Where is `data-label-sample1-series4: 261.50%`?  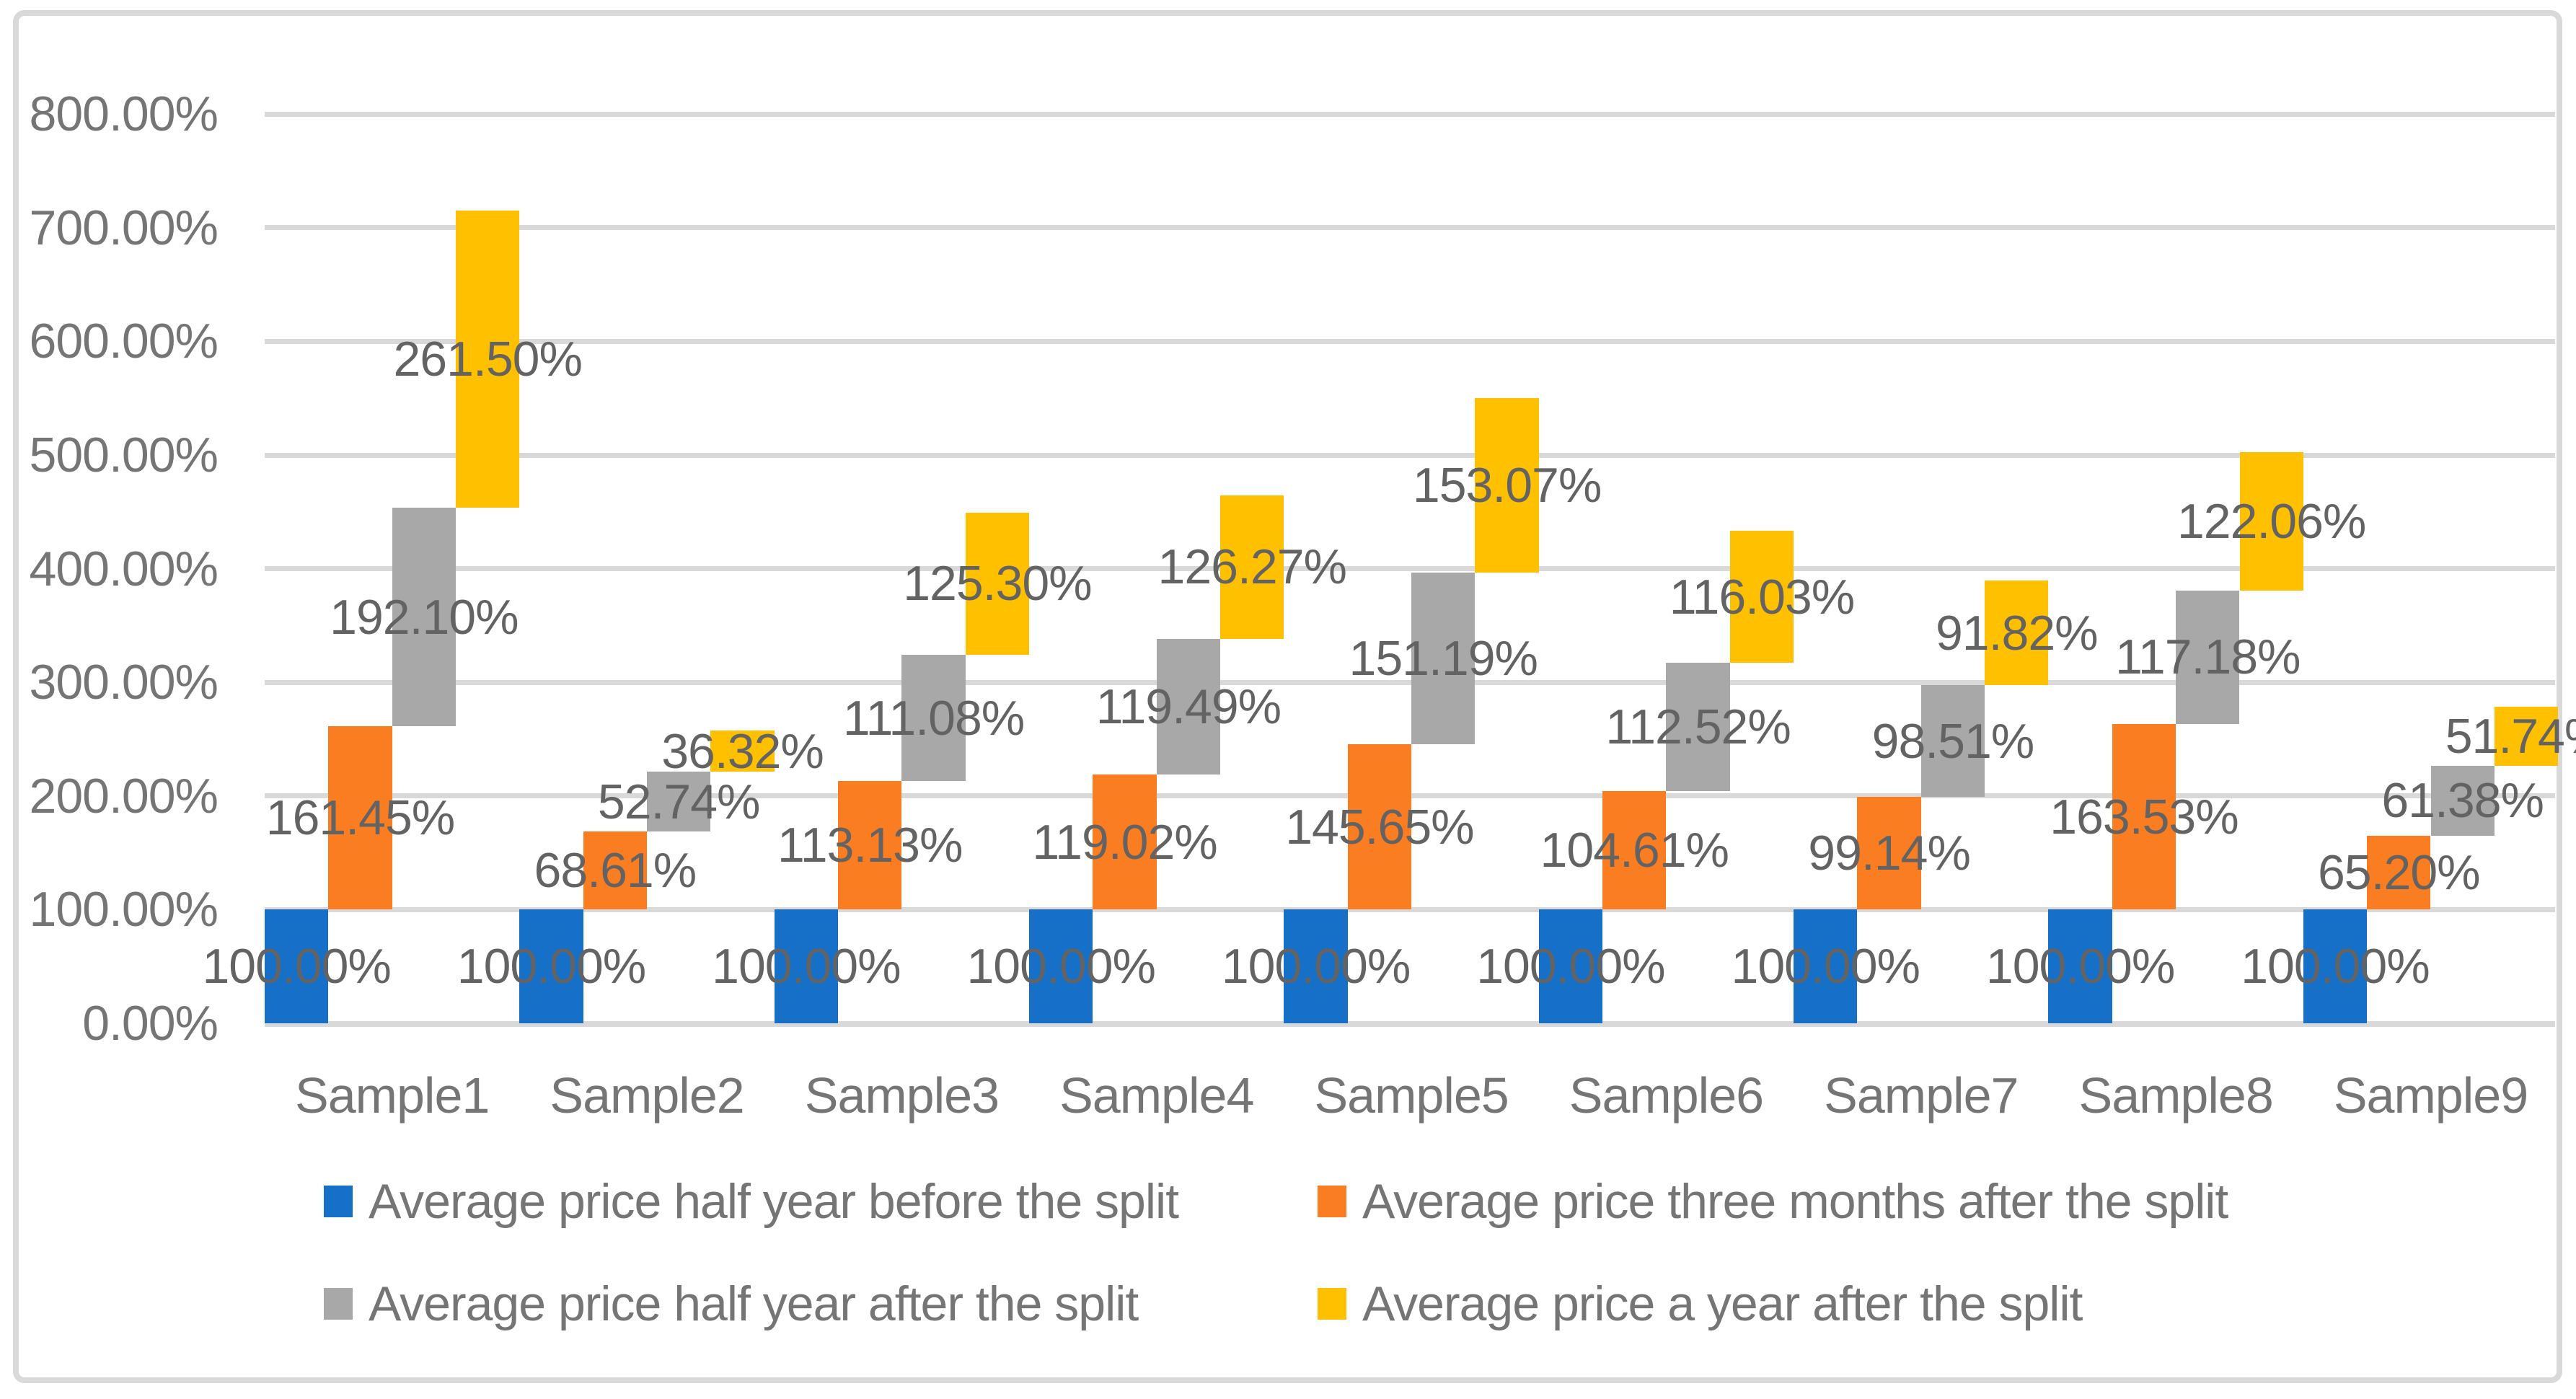
data-label-sample1-series4: 261.50% is located at coordinates (487, 359).